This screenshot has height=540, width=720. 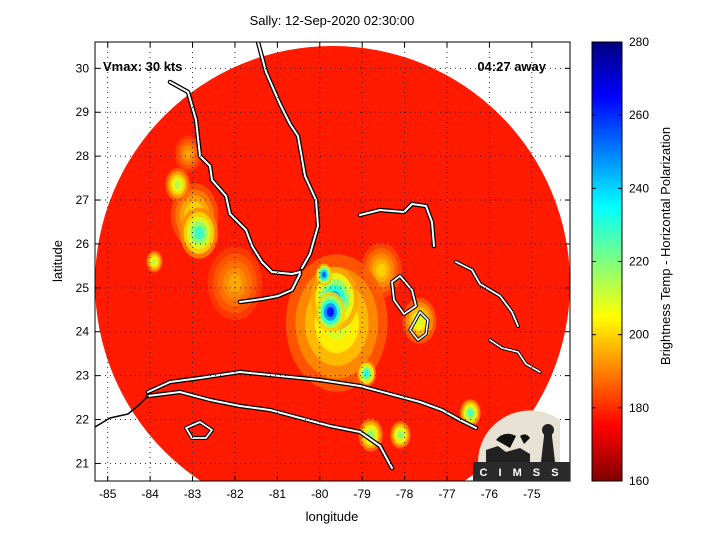 What do you see at coordinates (270, 288) in the screenshot?
I see `coastline-keys-white` at bounding box center [270, 288].